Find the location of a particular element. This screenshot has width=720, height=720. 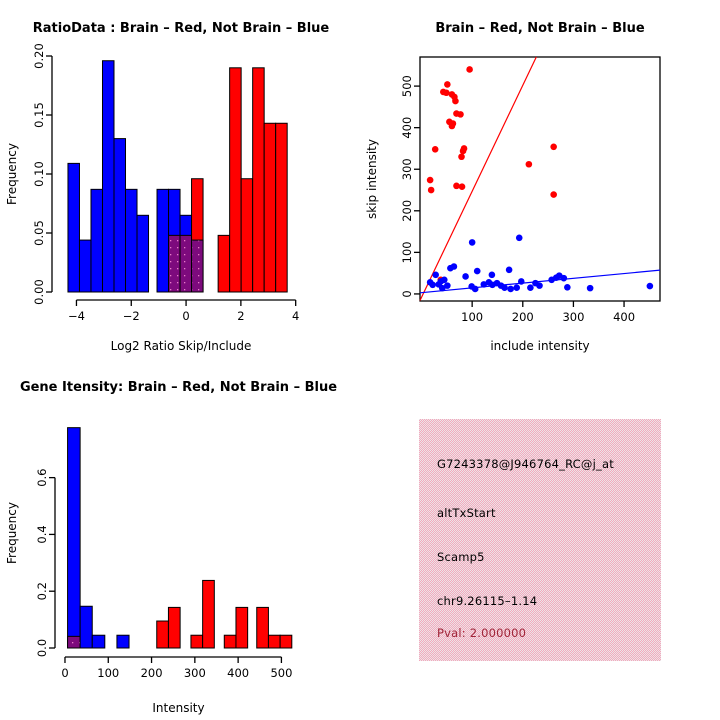

y-axis: 0 100 200 300 400 500 is located at coordinates (410, 186).